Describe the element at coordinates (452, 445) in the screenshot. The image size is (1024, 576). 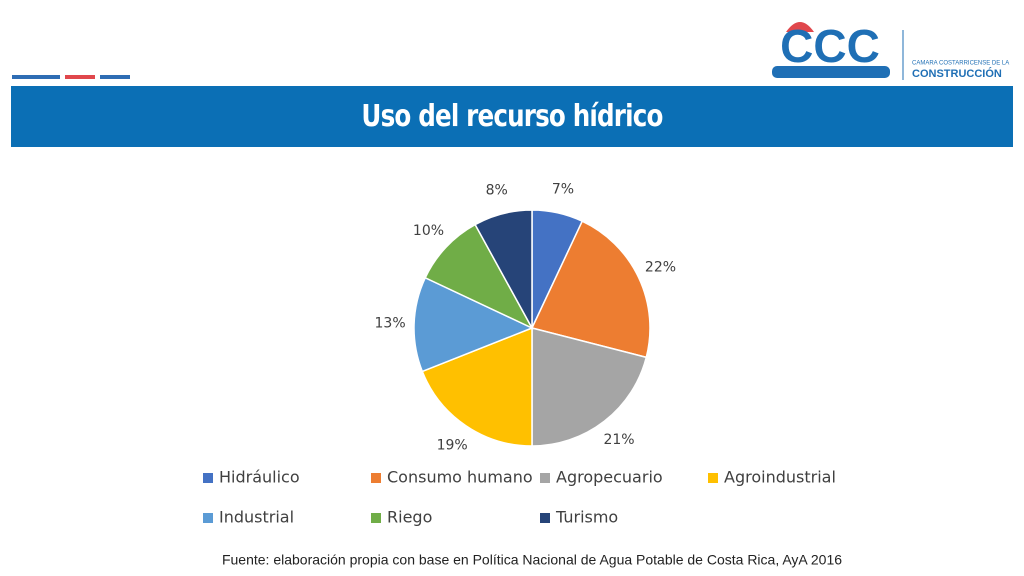
I see `data-label: 19%` at that location.